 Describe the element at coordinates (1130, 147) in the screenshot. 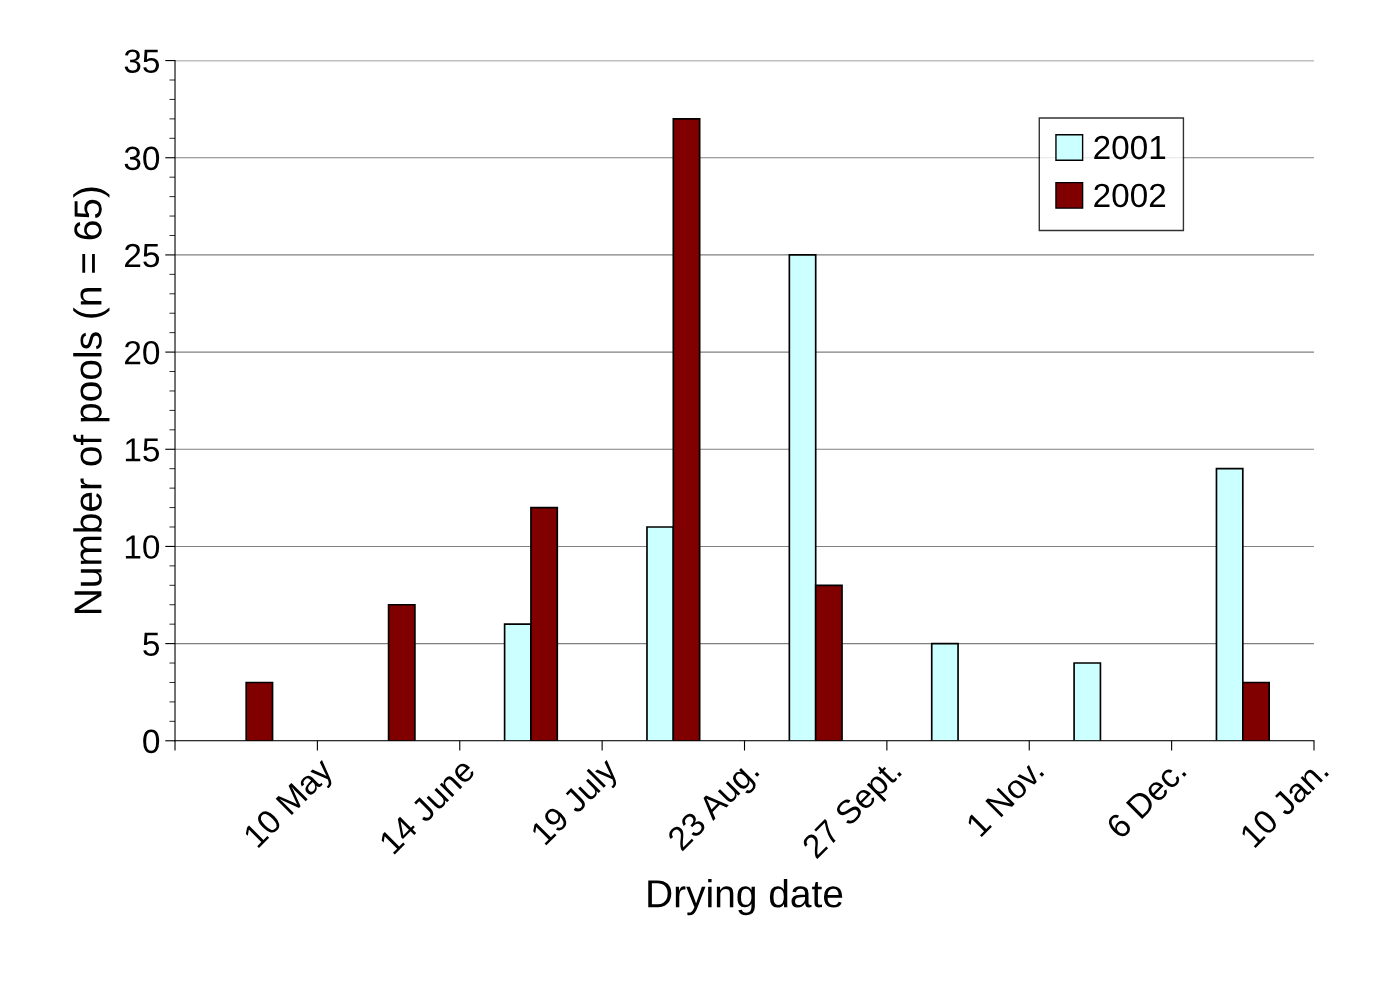

I see `legend-label: 2001` at that location.